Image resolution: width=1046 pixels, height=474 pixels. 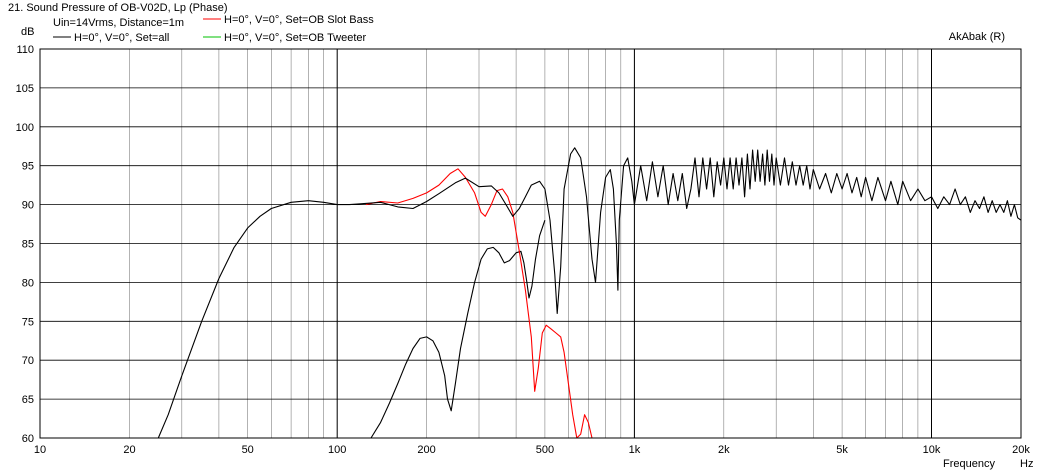 What do you see at coordinates (295, 38) in the screenshot?
I see `legend-label: H=0°, V=0°, Set=OB Tweeter` at bounding box center [295, 38].